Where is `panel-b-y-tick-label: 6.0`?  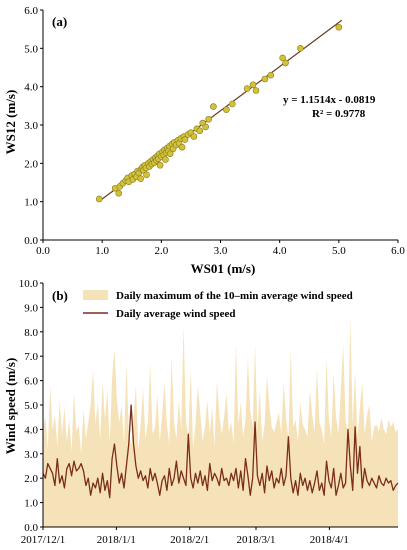
panel-b-y-tick-label: 6.0 is located at coordinates (31, 382).